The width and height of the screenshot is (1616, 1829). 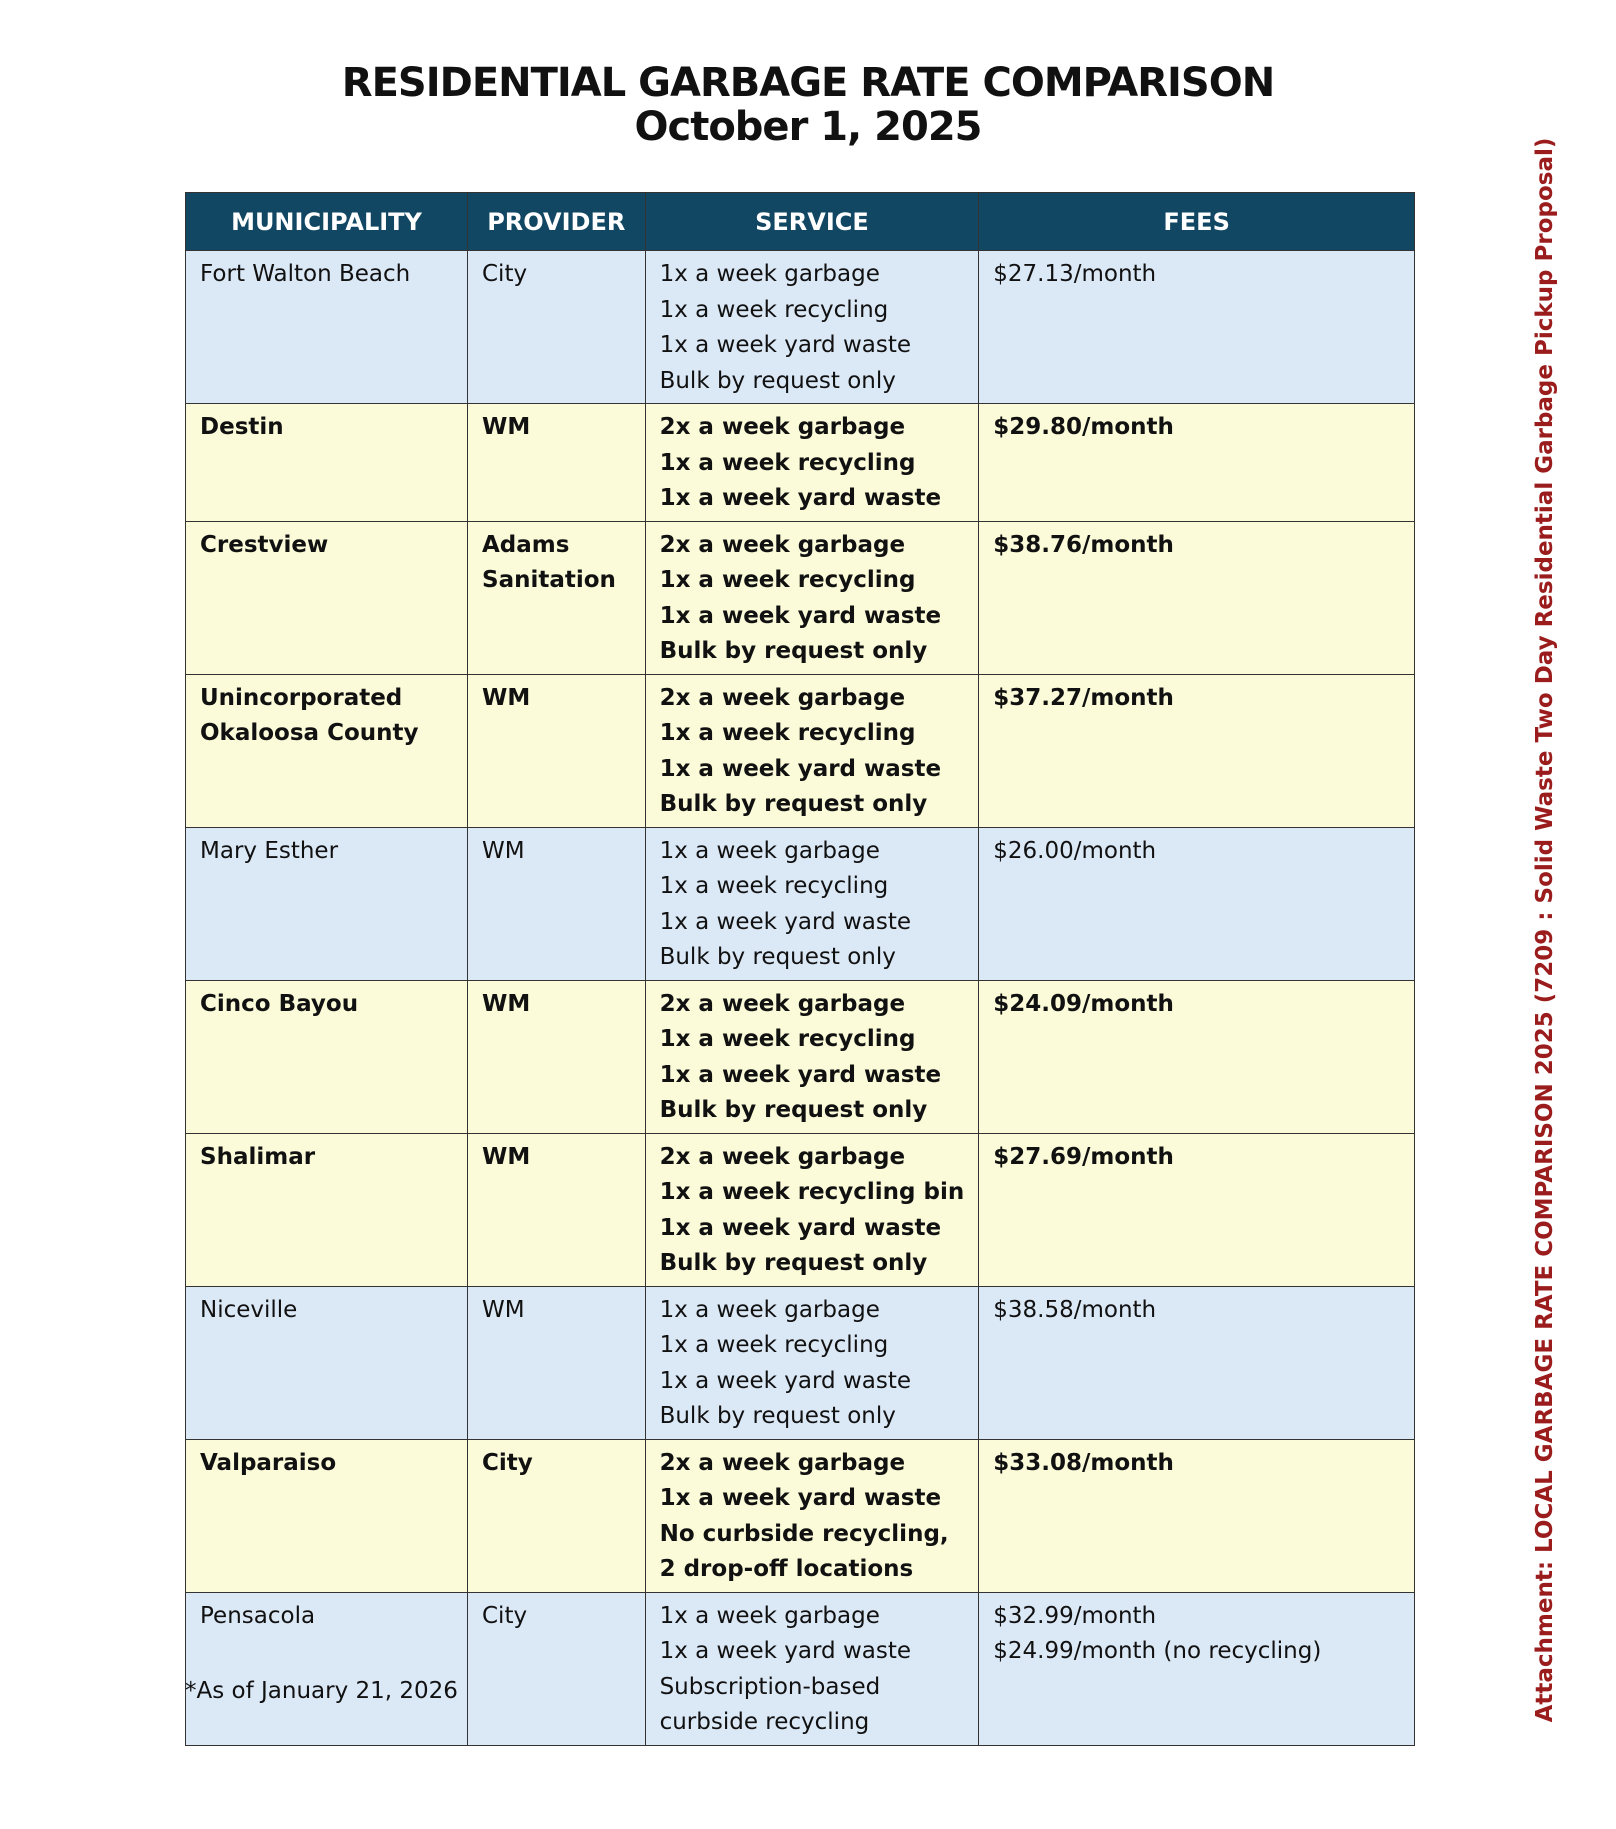 I want to click on cell-municipality: Cinco Bayou, so click(x=326, y=1056).